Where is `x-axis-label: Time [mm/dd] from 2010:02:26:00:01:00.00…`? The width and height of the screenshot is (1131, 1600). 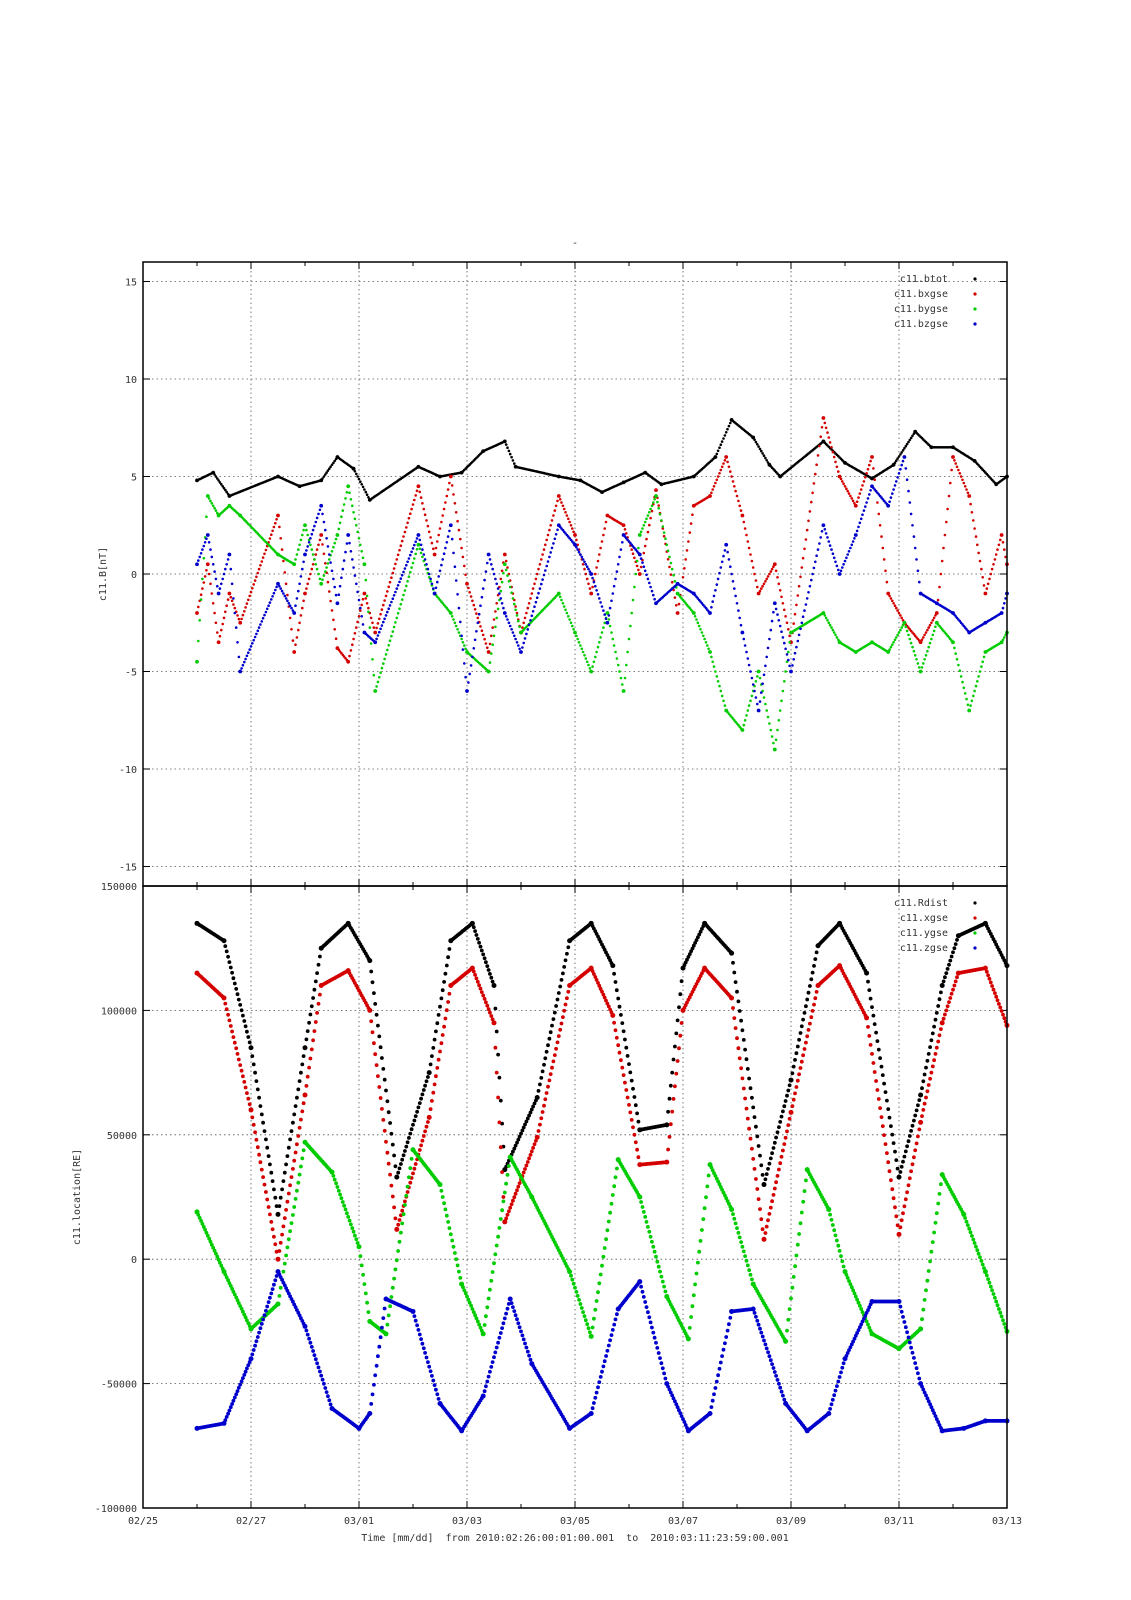 x-axis-label: Time [mm/dd] from 2010:02:26:00:01:00.00… is located at coordinates (574, 1538).